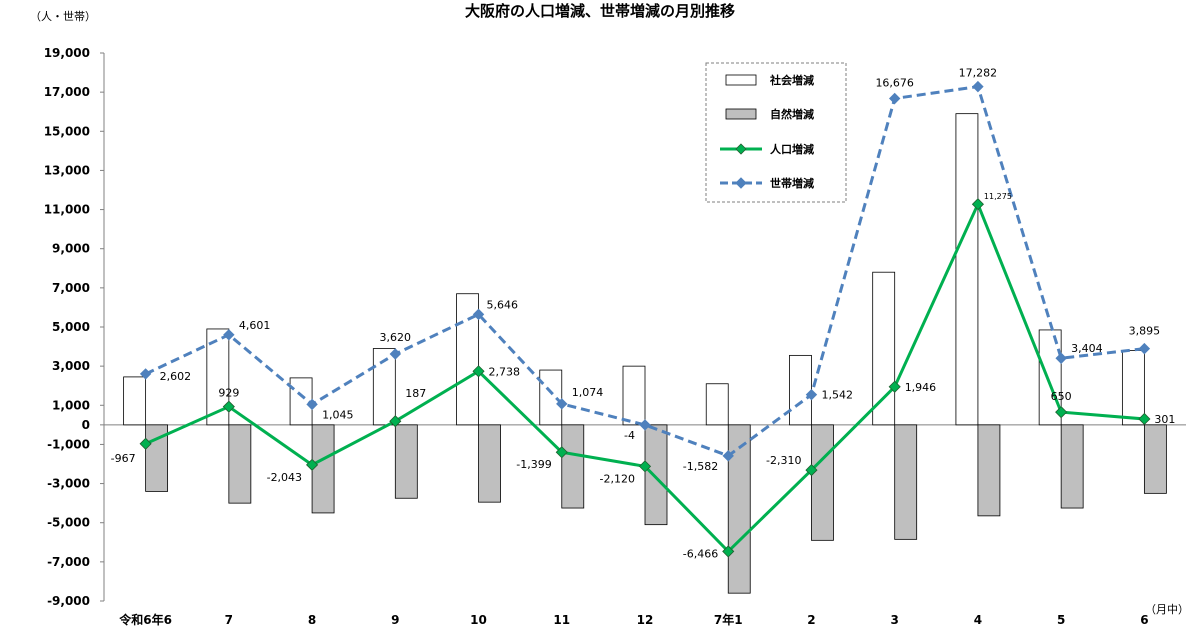 The image size is (1200, 643). Describe the element at coordinates (67, 53) in the screenshot. I see `y-tick-label: 19,000` at that location.